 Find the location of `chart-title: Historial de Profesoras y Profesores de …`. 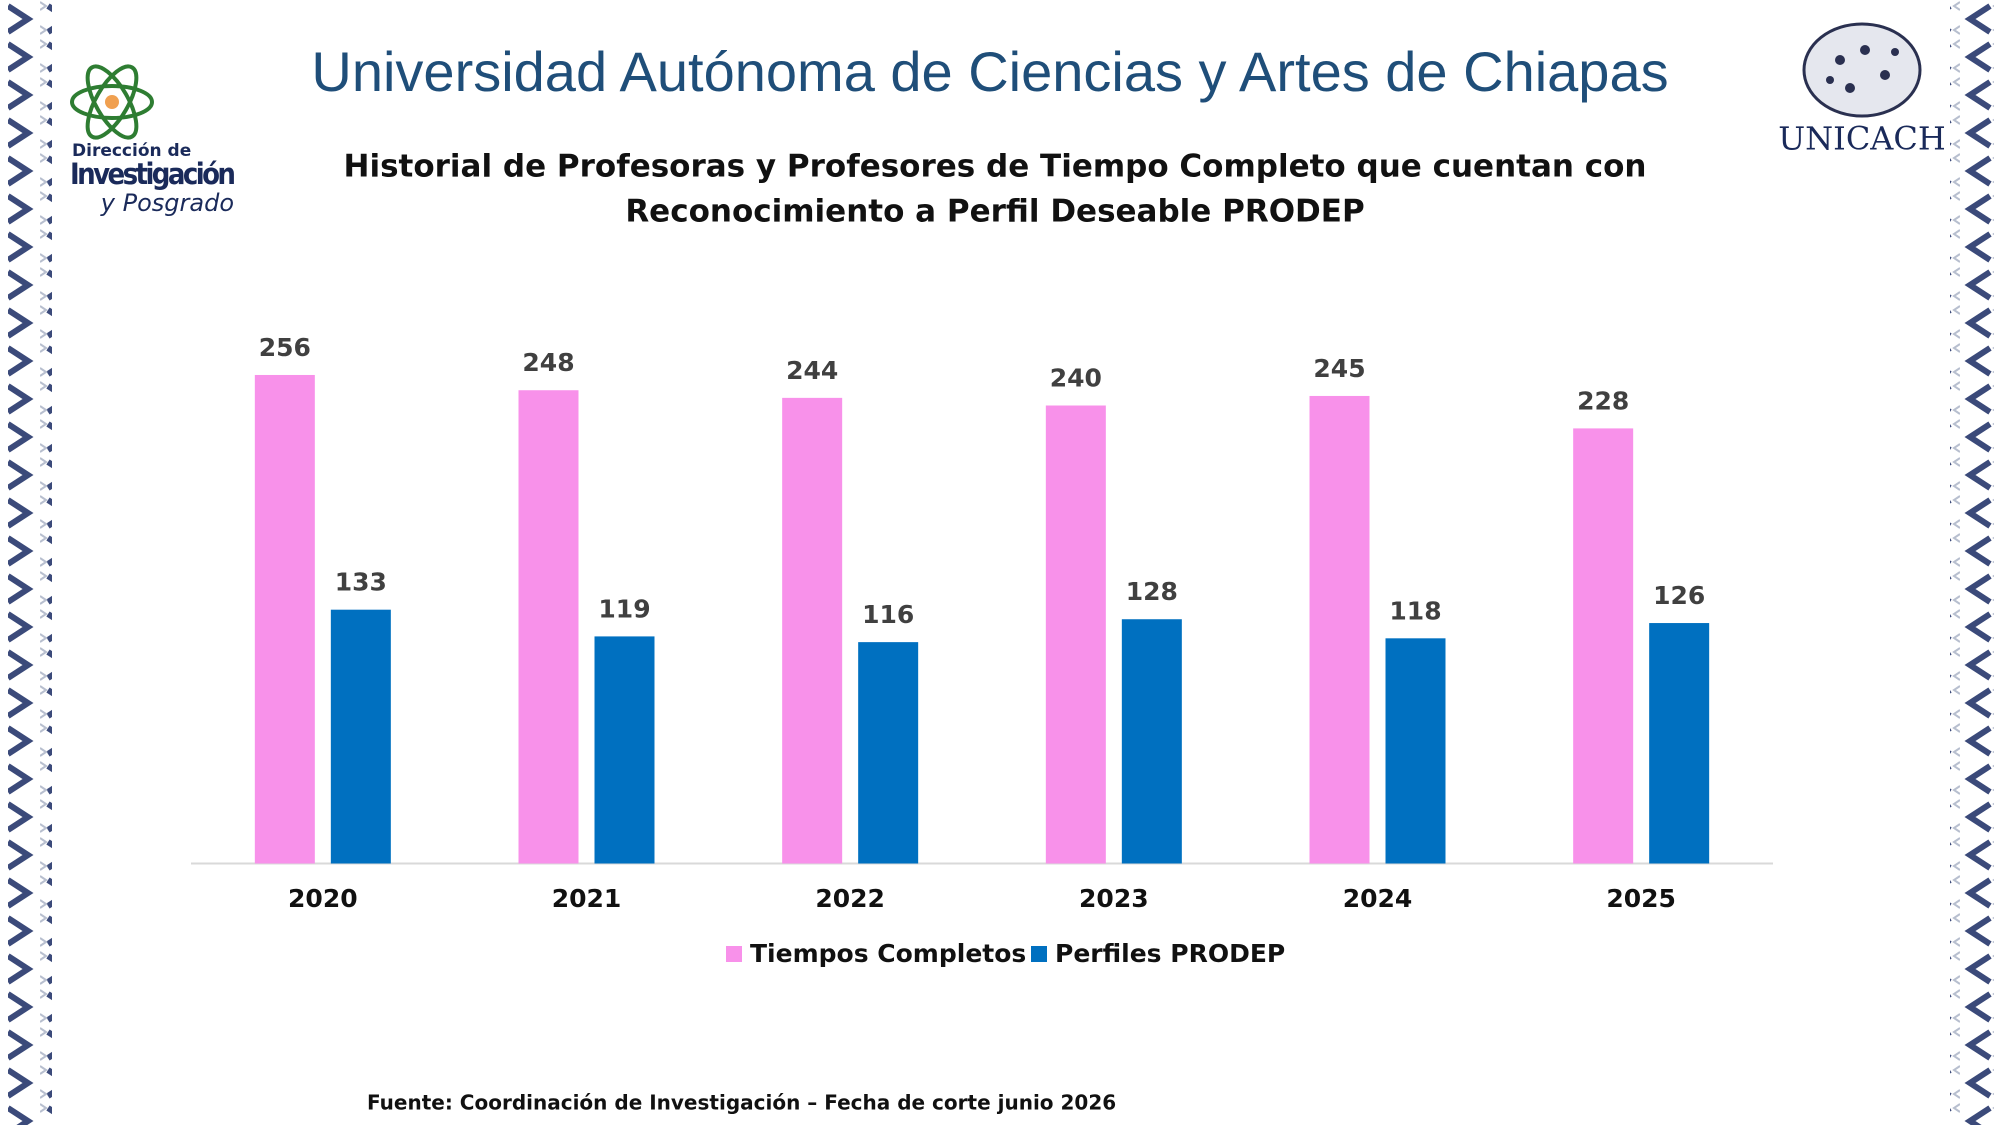

chart-title: Historial de Profesoras y Profesores de … is located at coordinates (995, 167).